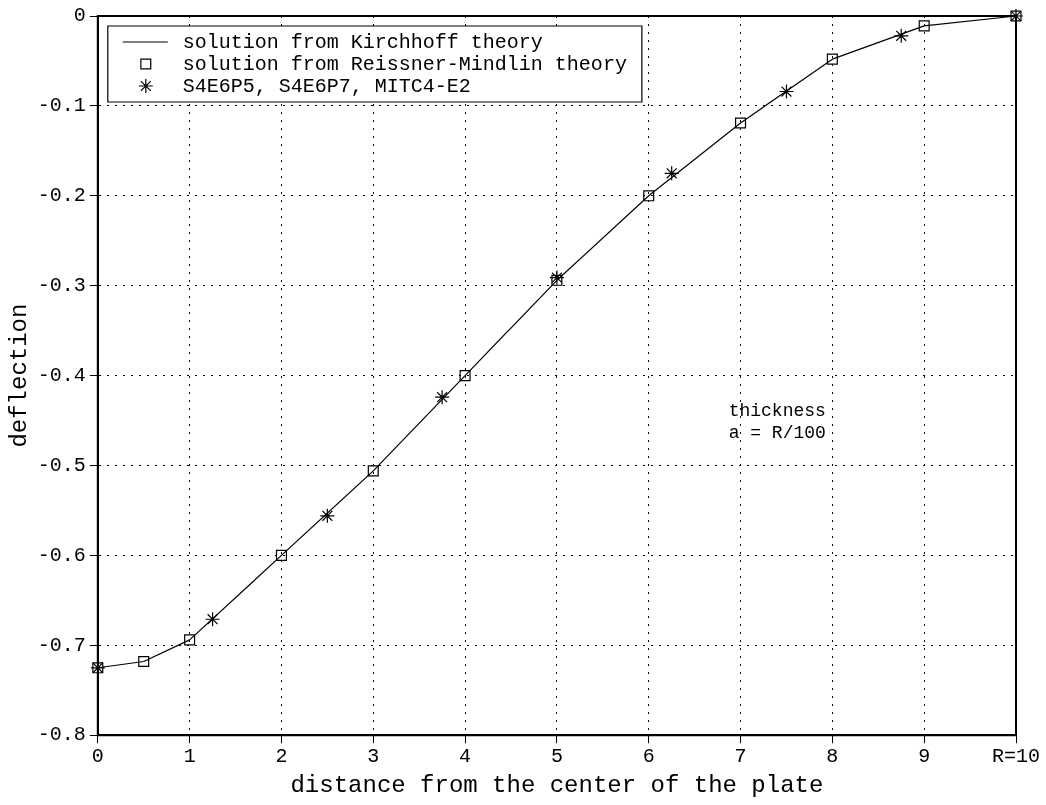  Describe the element at coordinates (19, 375) in the screenshot. I see `y-axis-title: deflection` at that location.